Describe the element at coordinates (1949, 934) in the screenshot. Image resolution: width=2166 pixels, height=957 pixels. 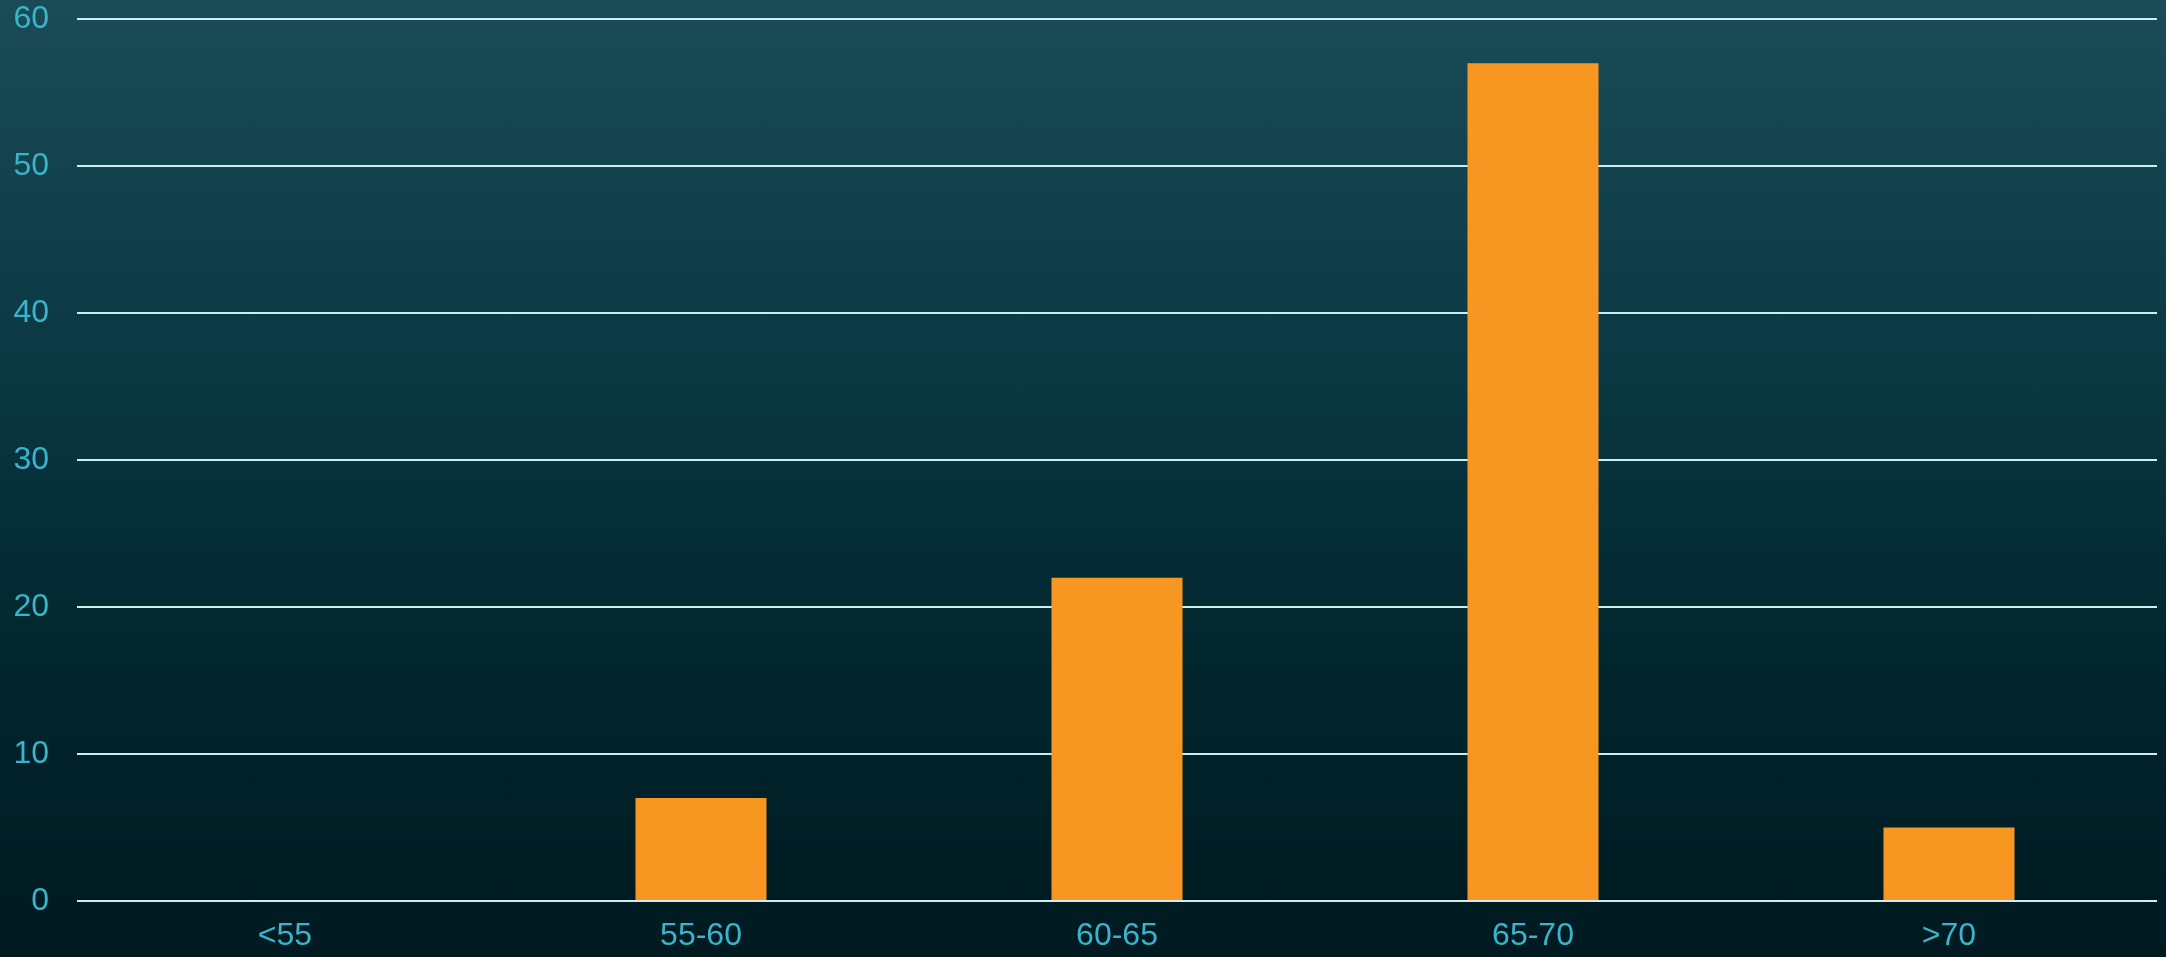
I see `x-tick-label: >70` at that location.